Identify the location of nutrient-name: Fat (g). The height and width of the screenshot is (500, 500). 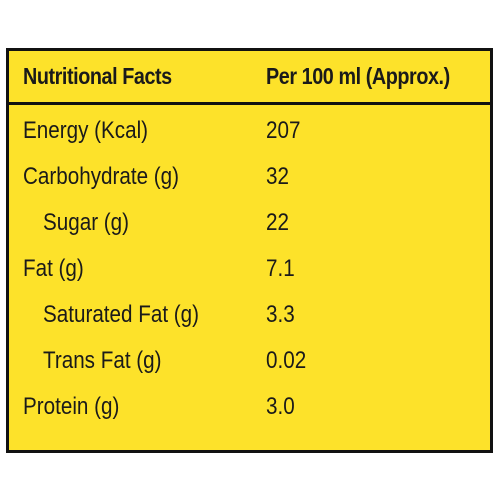
(53, 268).